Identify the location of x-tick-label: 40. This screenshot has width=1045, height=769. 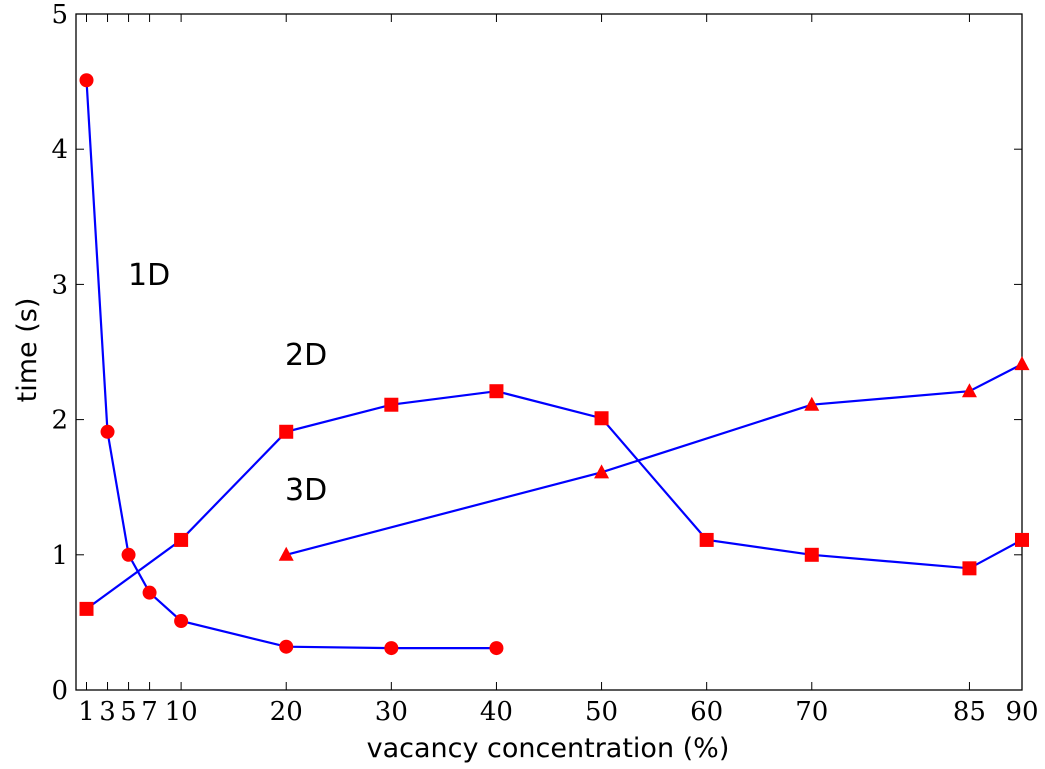
(496, 712).